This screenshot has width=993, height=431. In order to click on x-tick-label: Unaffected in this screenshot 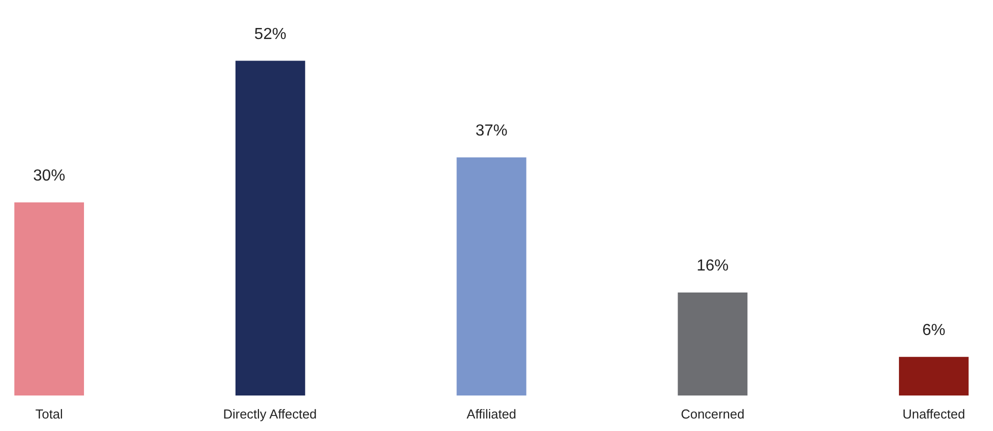, I will do `click(934, 414)`.